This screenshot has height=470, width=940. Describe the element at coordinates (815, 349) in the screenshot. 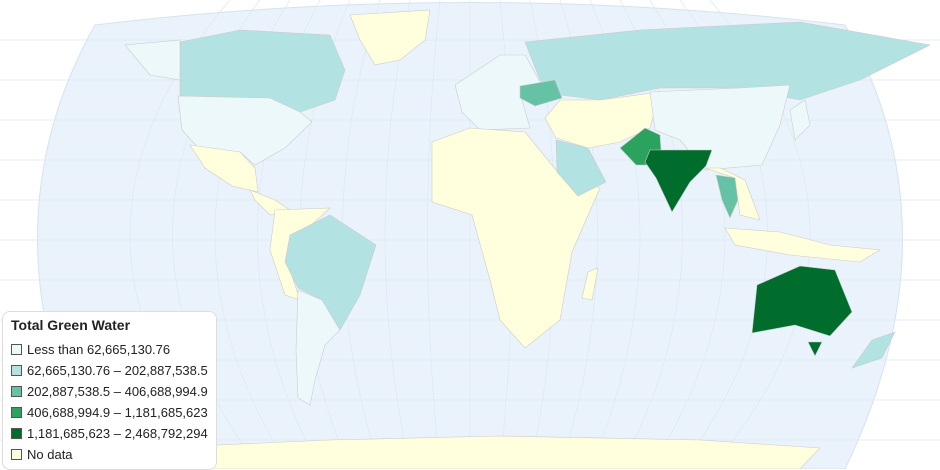

I see `country-tasmania` at that location.